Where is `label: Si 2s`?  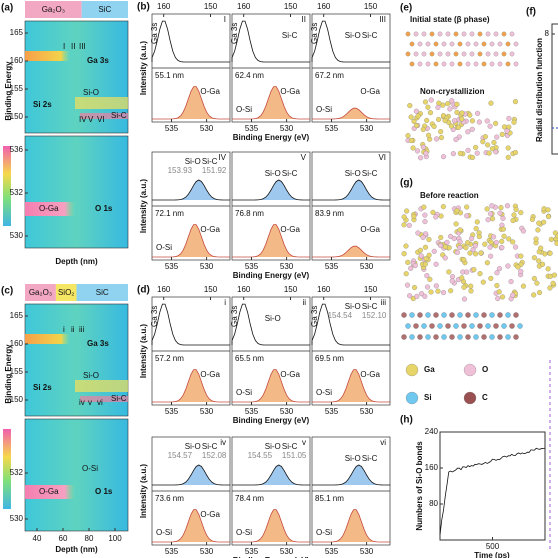 label: Si 2s is located at coordinates (42, 104).